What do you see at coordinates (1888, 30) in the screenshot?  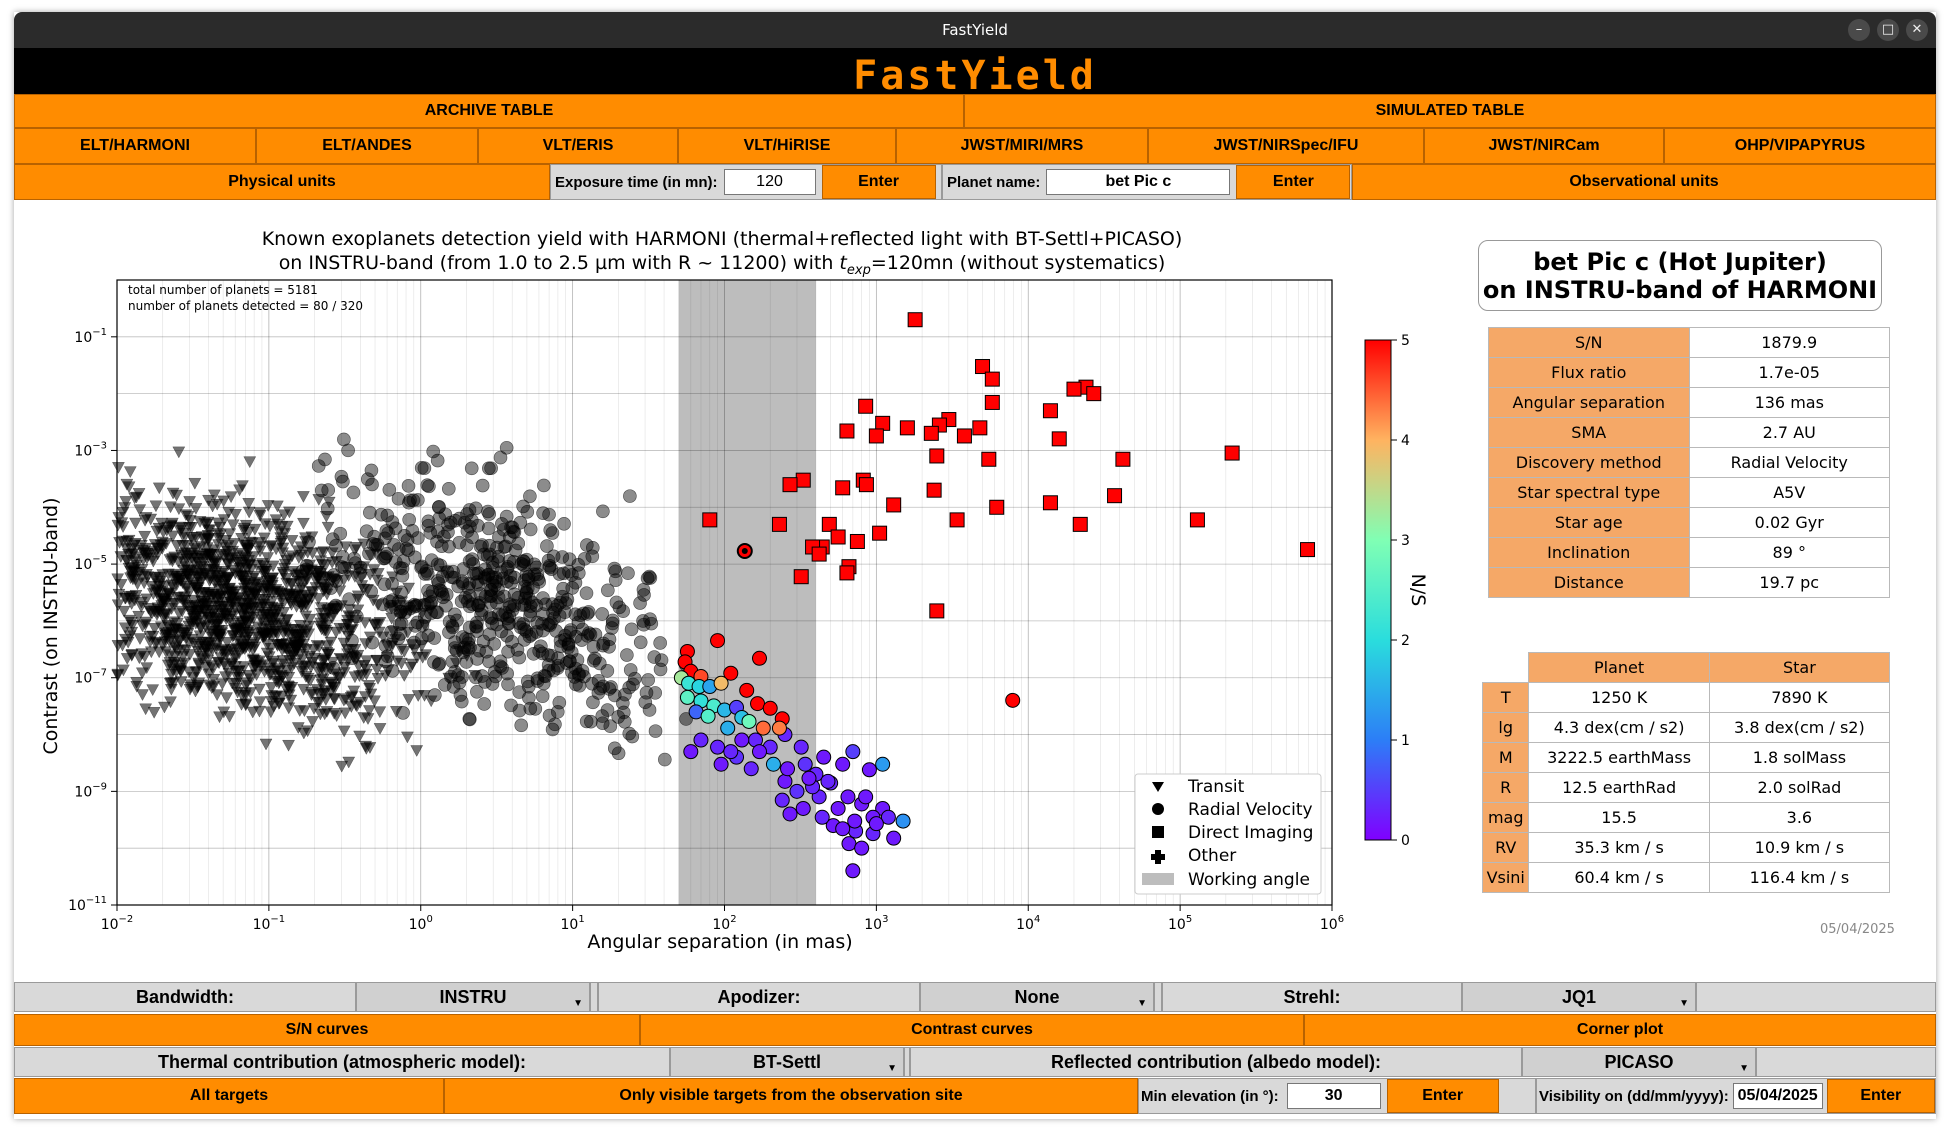 I see `maximize-icon: □` at bounding box center [1888, 30].